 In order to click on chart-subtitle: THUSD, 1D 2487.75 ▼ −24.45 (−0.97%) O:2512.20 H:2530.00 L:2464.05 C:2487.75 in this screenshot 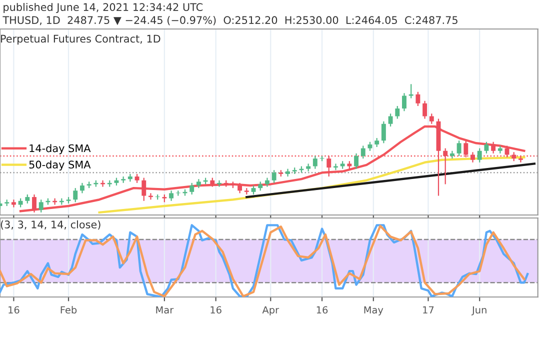, I will do `click(230, 21)`.